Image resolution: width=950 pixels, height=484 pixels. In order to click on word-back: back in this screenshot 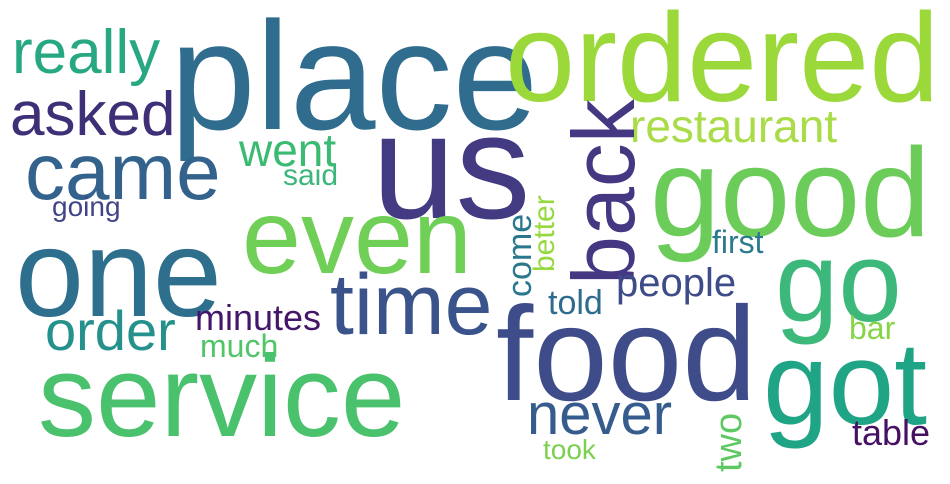, I will do `click(603, 192)`.